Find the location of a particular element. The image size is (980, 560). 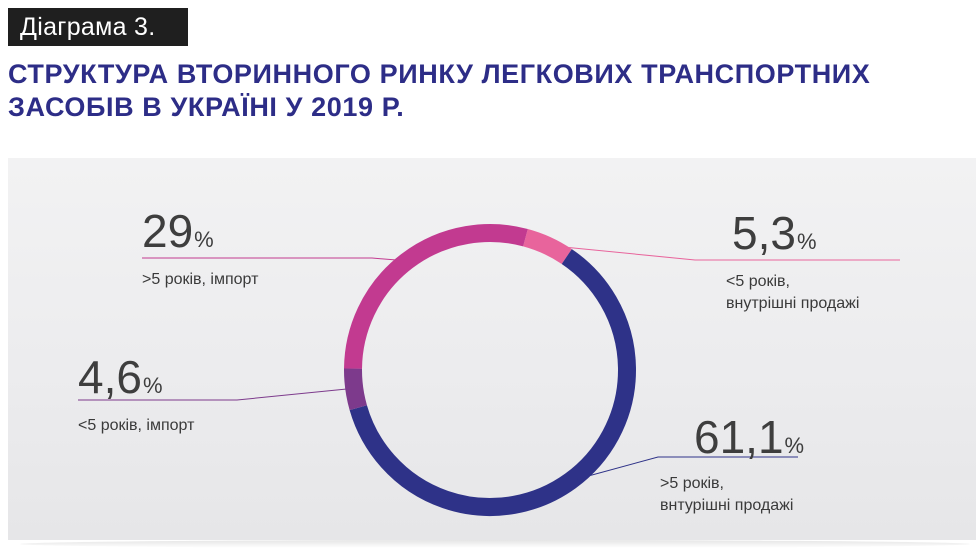

slice-caption-line-1: <5 років, is located at coordinates (758, 281).